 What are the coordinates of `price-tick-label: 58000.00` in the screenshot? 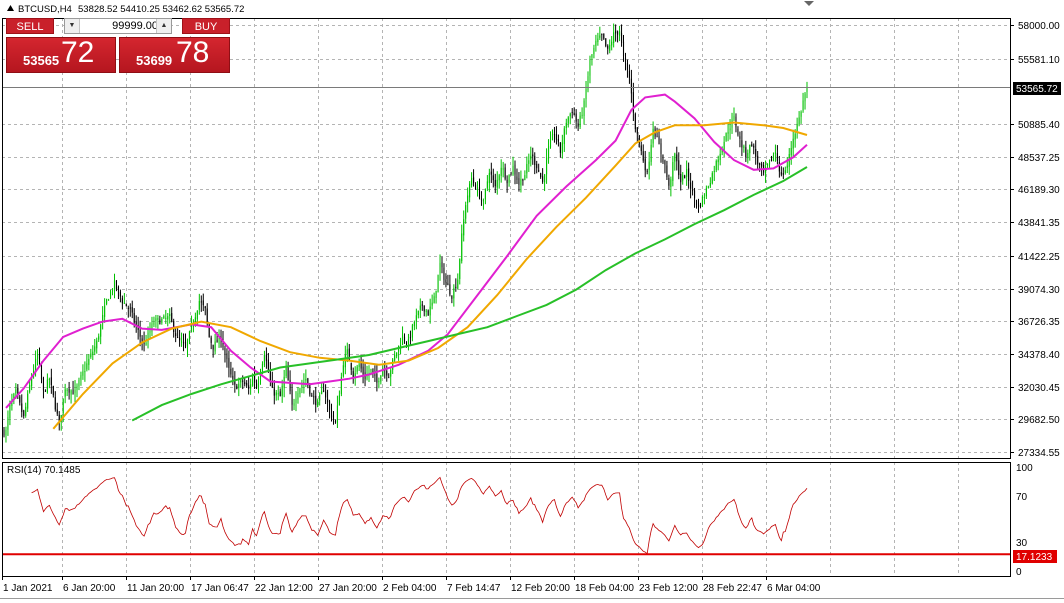 It's located at (1039, 26).